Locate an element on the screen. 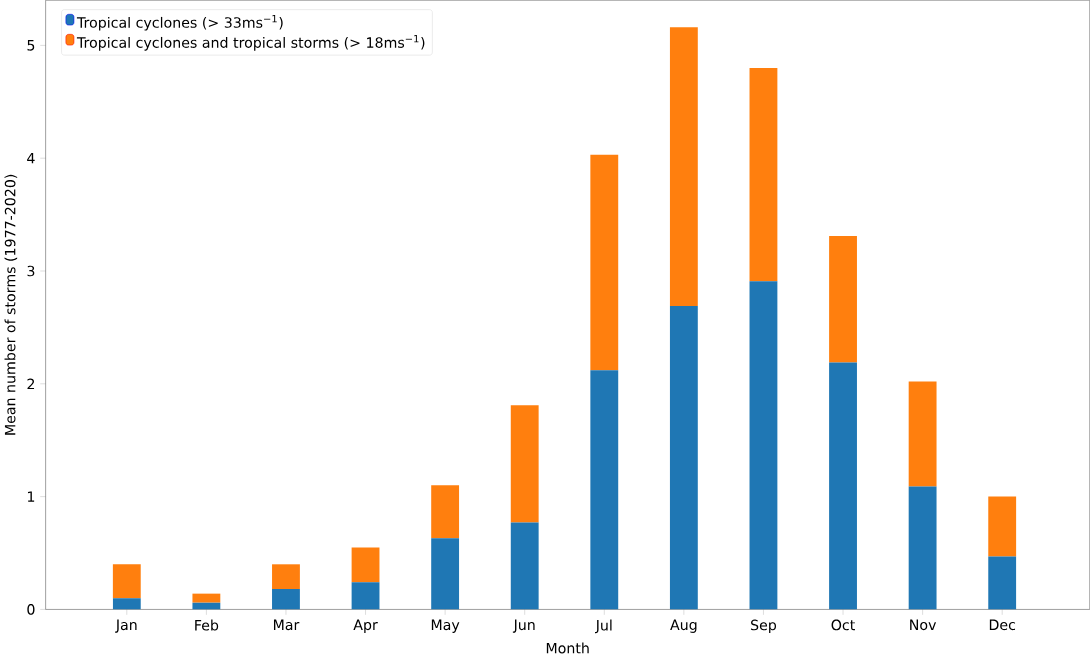 The image size is (1090, 658). x-tick-label: Feb is located at coordinates (207, 625).